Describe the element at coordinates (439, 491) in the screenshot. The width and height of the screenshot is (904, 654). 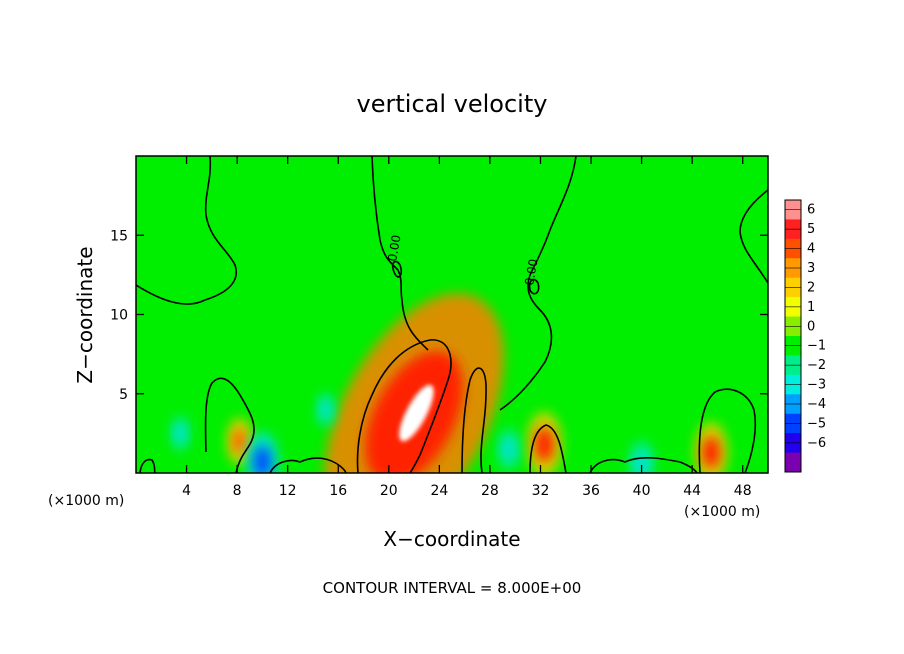
I see `x-tick-label: 24` at that location.